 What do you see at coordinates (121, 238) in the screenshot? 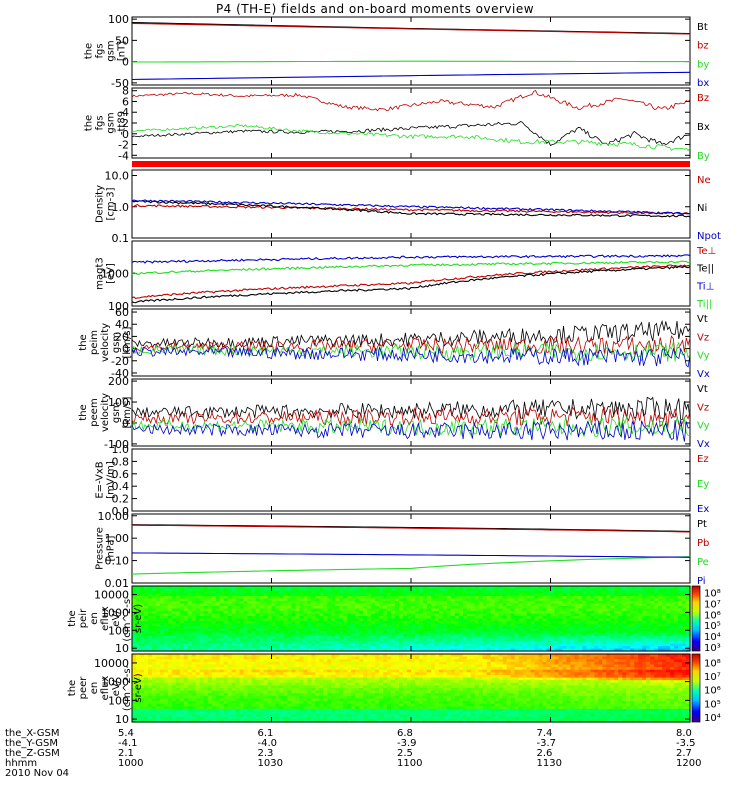
I see `y-tick-label: 0.1` at bounding box center [121, 238].